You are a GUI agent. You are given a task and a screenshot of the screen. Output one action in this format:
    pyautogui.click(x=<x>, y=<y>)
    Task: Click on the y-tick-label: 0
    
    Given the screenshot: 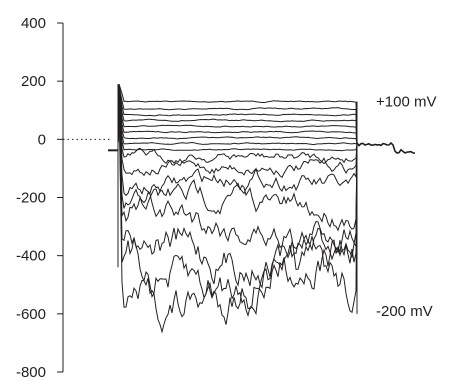 What is the action you would take?
    pyautogui.click(x=42, y=139)
    